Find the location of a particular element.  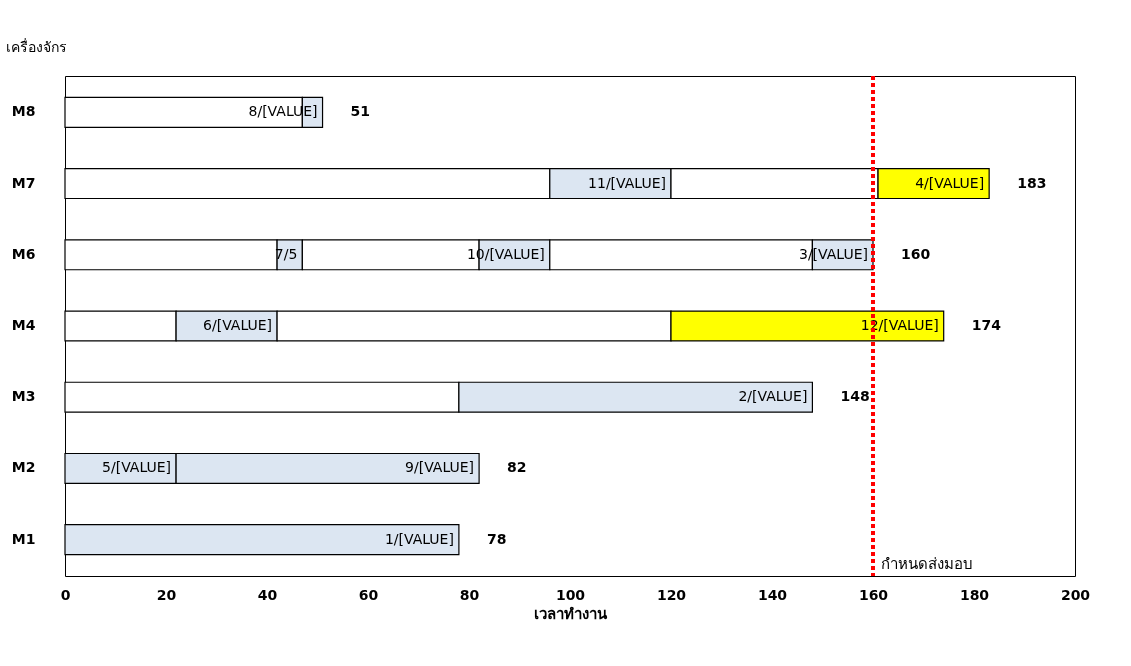

y-tick-label: M4 is located at coordinates (23, 325).